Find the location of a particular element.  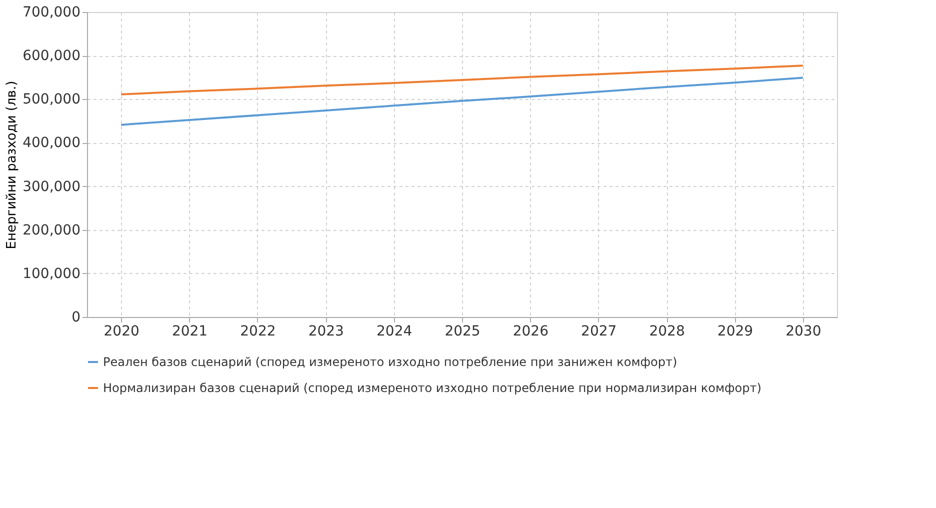

x-tick-label: 2025 is located at coordinates (462, 332).